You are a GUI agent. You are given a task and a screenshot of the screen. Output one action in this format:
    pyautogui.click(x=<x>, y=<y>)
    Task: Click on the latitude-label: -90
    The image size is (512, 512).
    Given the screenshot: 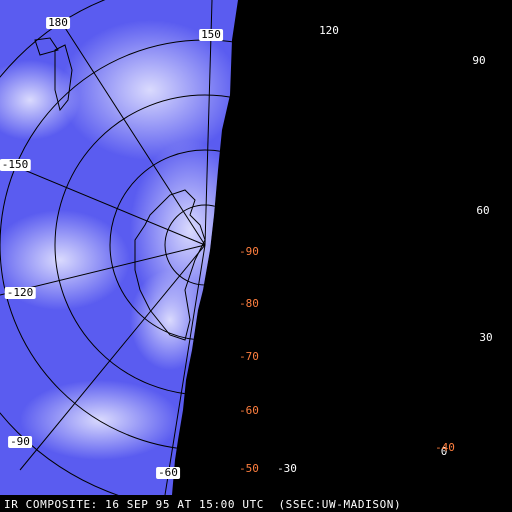 What is the action you would take?
    pyautogui.click(x=249, y=251)
    